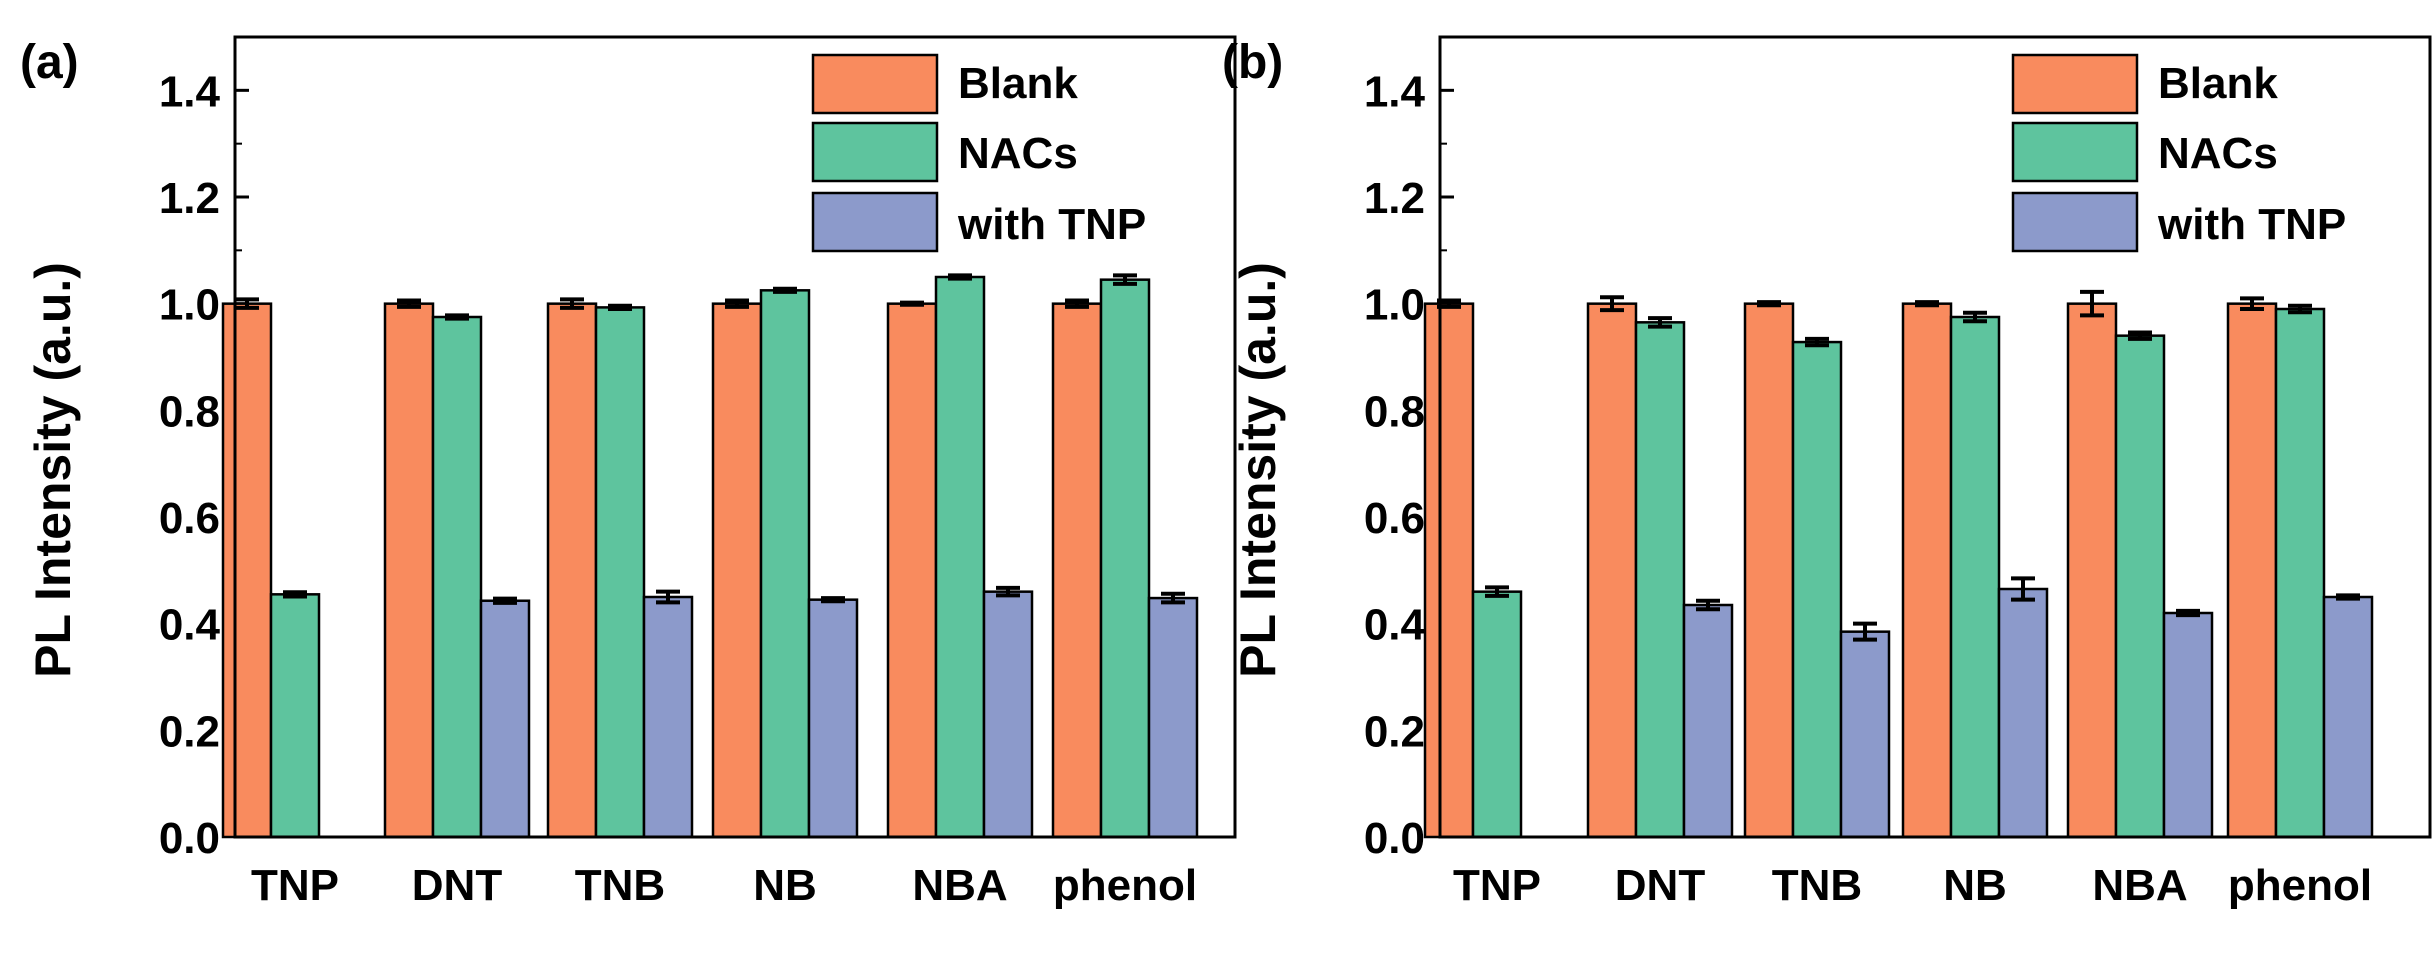  What do you see at coordinates (1252, 62) in the screenshot?
I see `panel-label: (b)` at bounding box center [1252, 62].